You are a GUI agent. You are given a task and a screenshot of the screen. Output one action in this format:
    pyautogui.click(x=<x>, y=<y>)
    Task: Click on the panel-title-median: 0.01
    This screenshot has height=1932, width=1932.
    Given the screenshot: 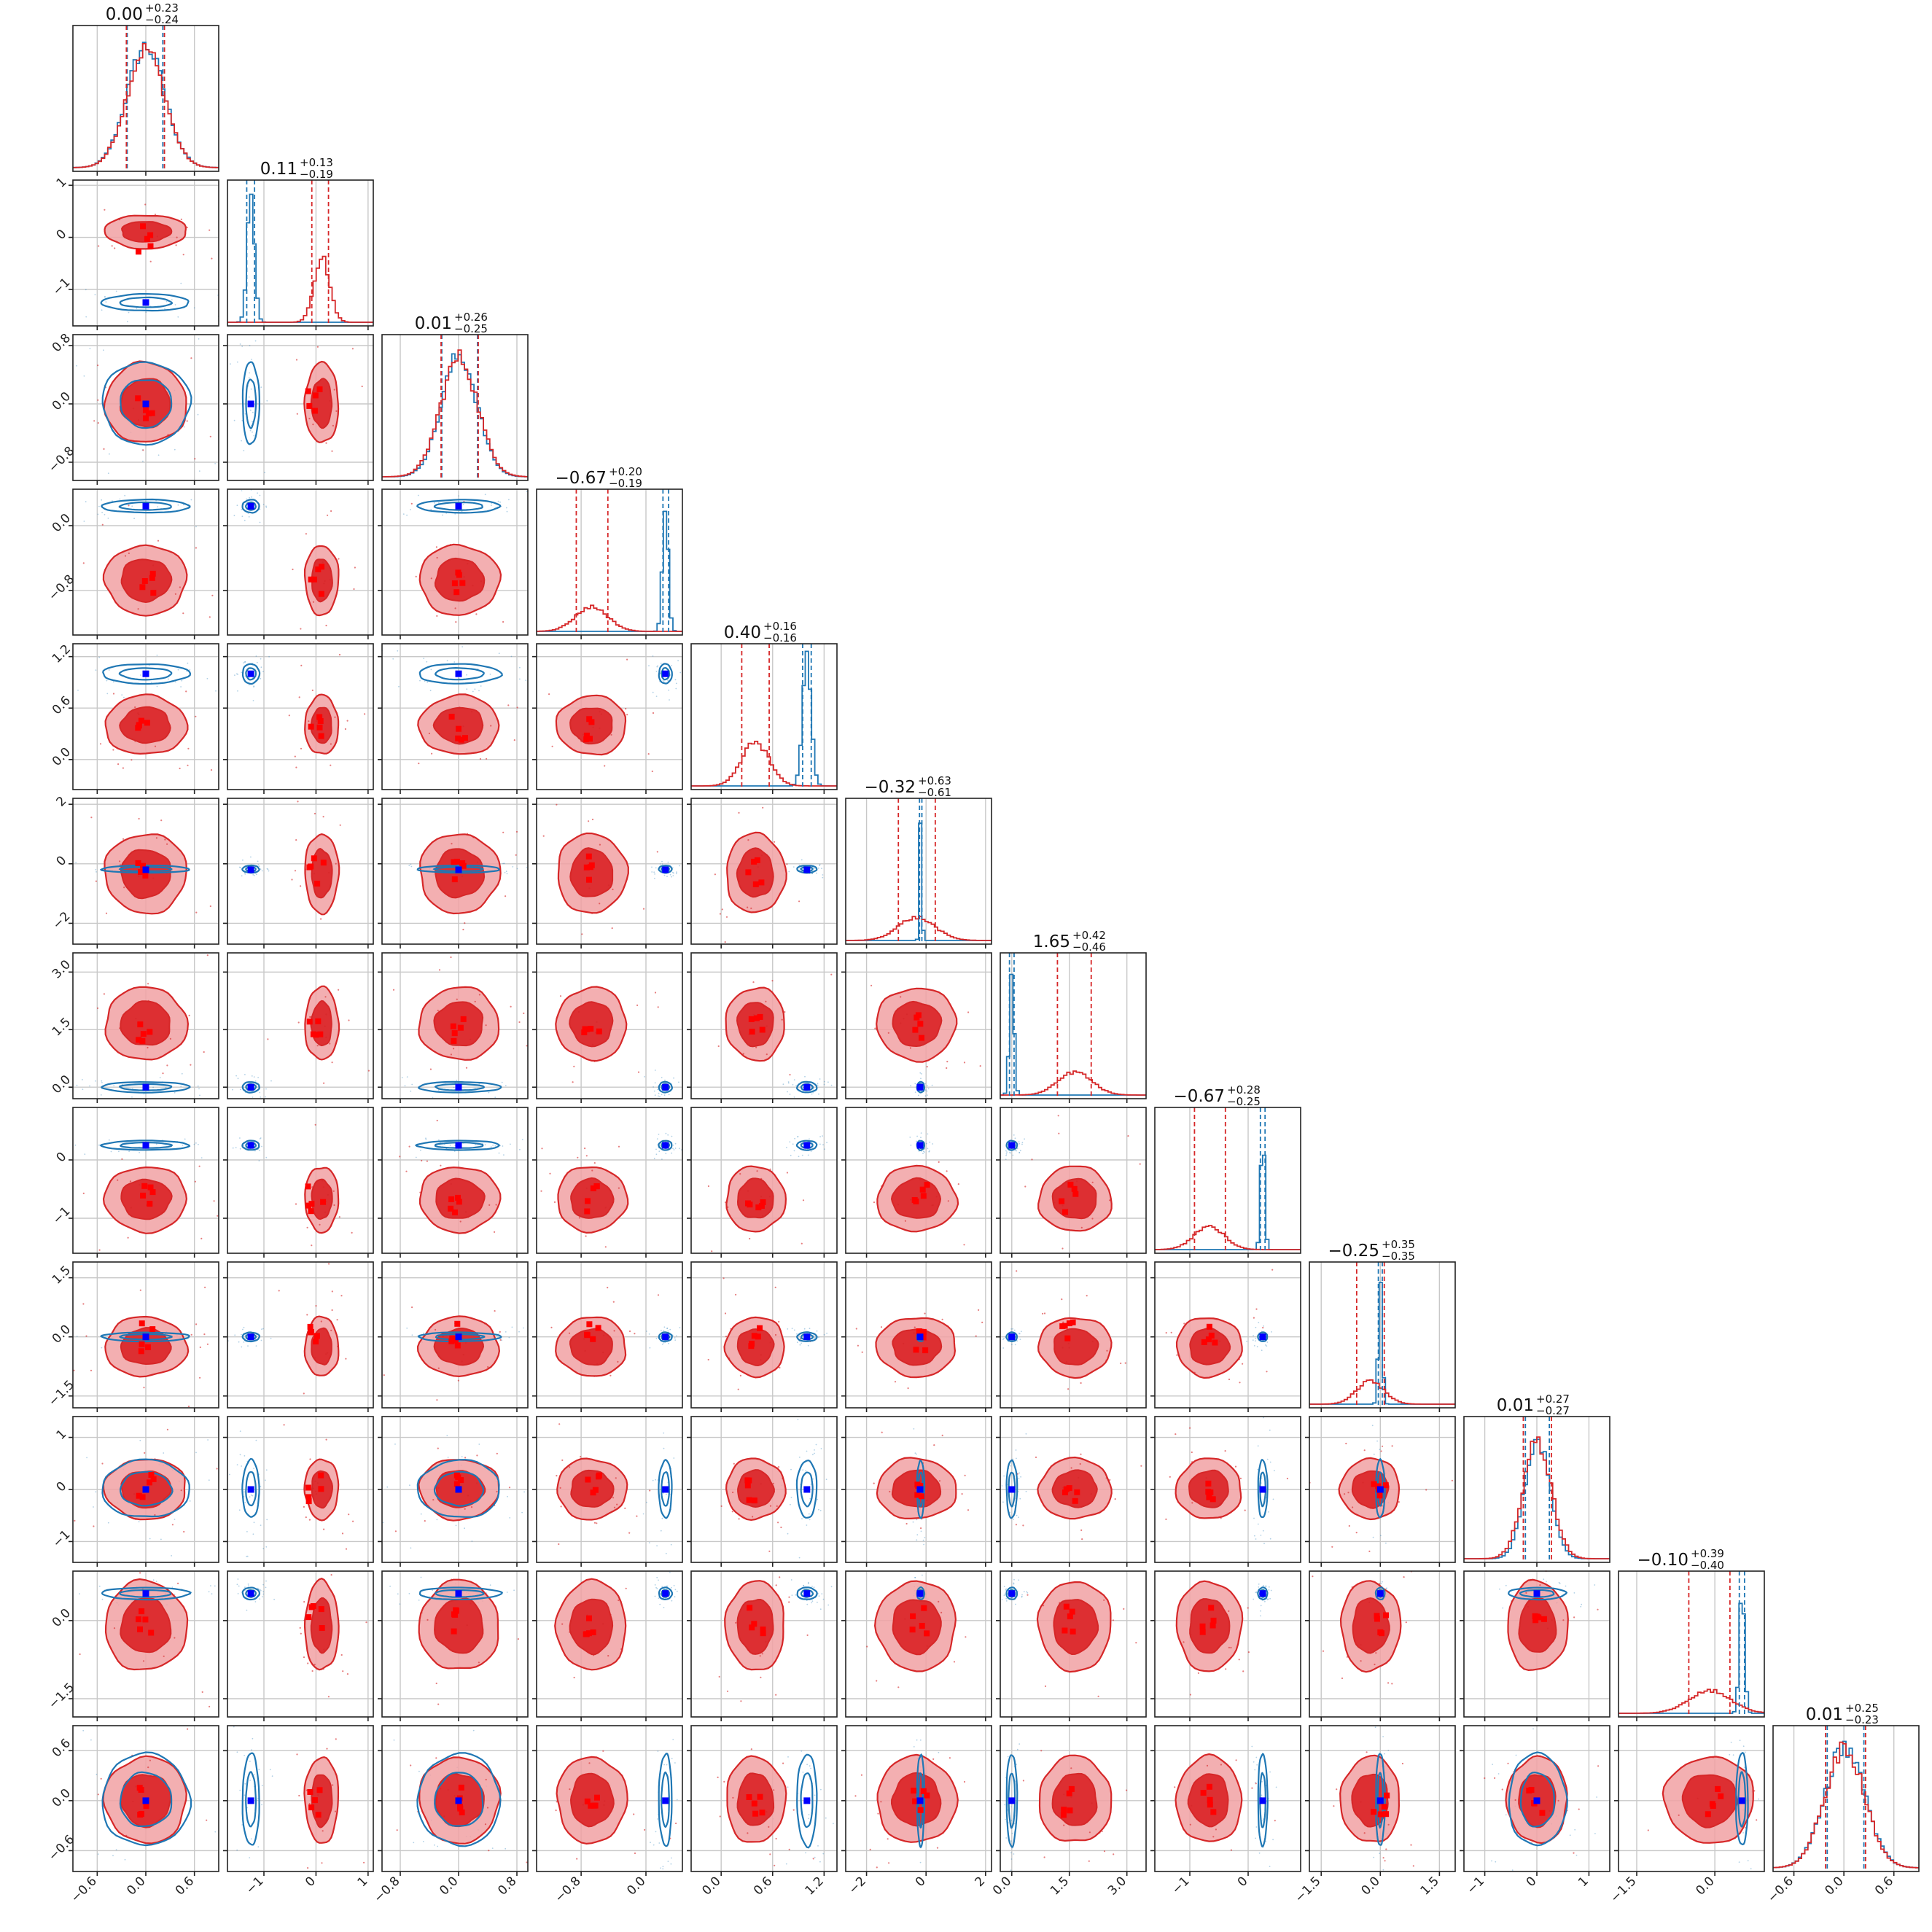 What is the action you would take?
    pyautogui.click(x=1515, y=1405)
    